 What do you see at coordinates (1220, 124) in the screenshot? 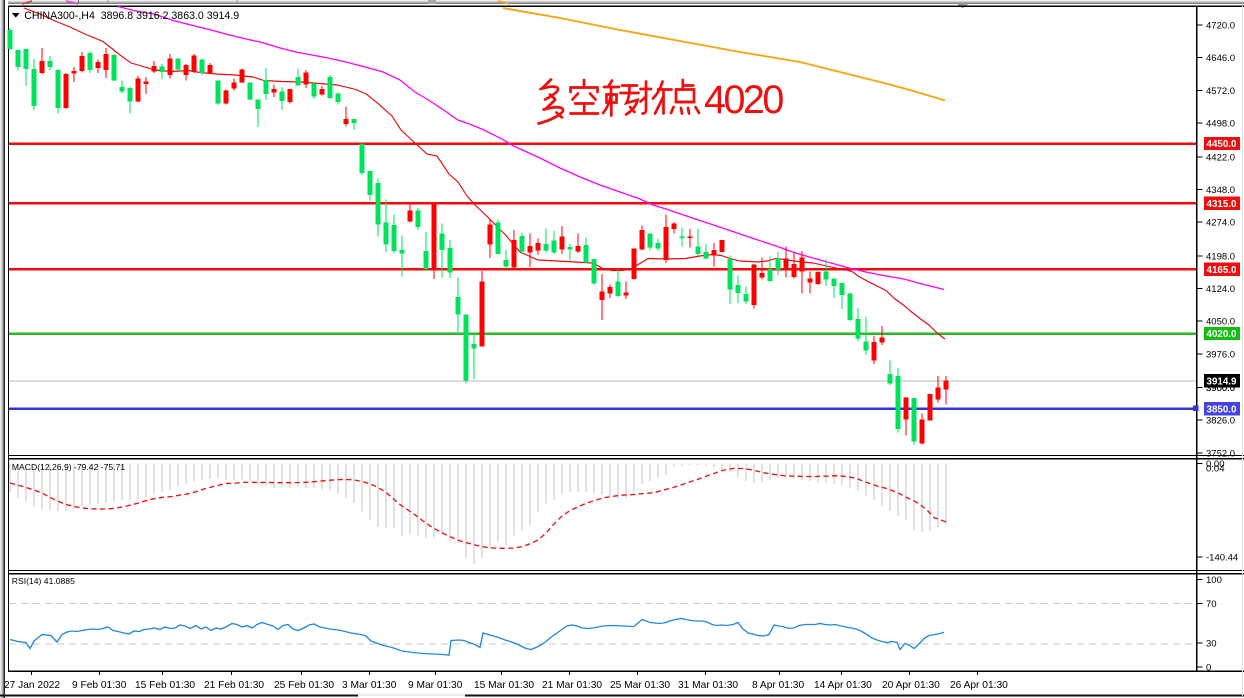
I see `svg-text: 4498.0` at bounding box center [1220, 124].